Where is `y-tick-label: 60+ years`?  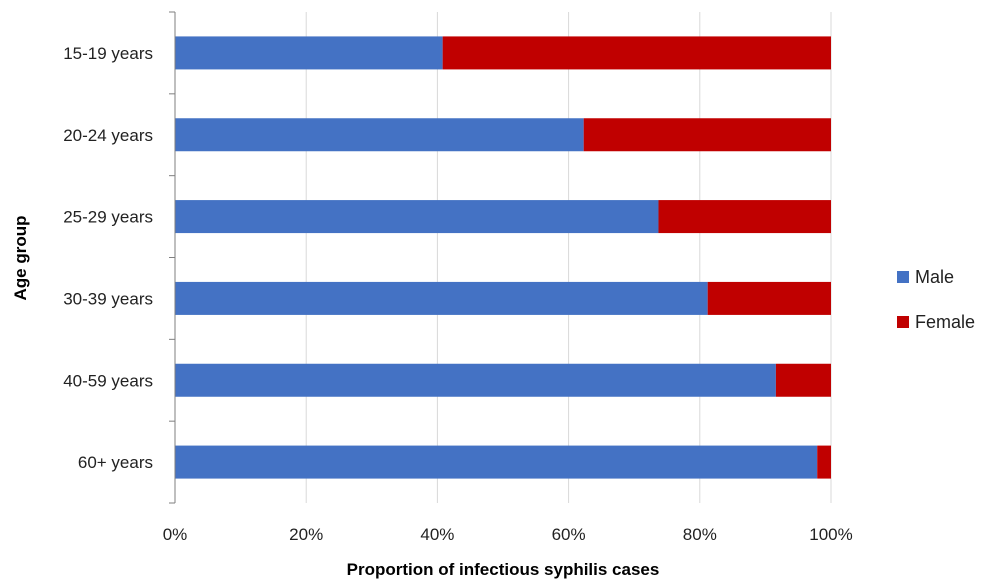
y-tick-label: 60+ years is located at coordinates (115, 462).